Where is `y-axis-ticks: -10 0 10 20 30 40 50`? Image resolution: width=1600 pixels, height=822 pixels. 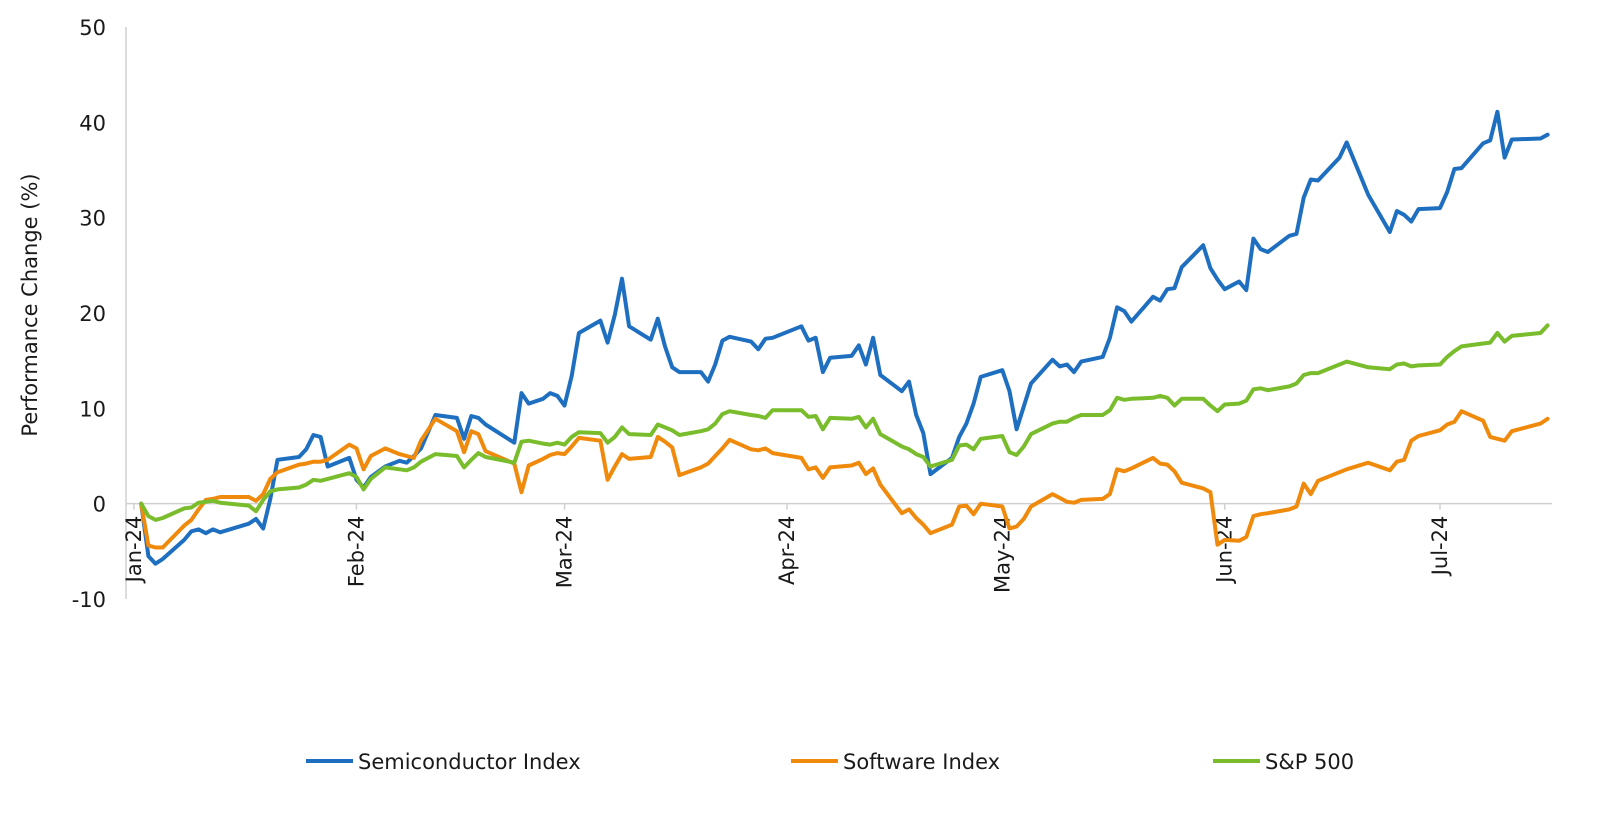
y-axis-ticks: -10 0 10 20 30 40 50 is located at coordinates (89, 314).